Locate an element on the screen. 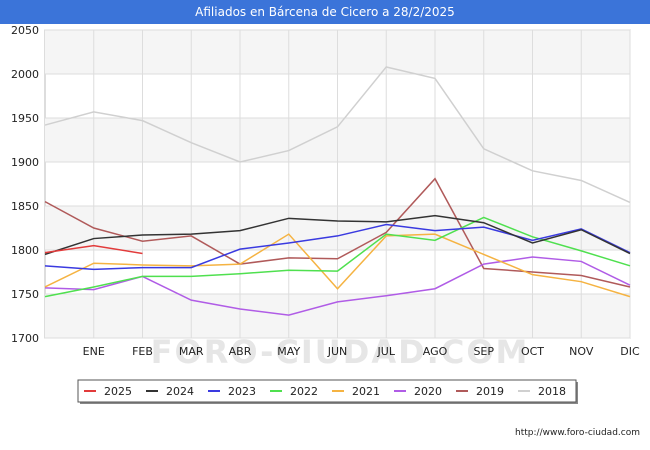  y-tick-label: 2000 is located at coordinates (25, 74).